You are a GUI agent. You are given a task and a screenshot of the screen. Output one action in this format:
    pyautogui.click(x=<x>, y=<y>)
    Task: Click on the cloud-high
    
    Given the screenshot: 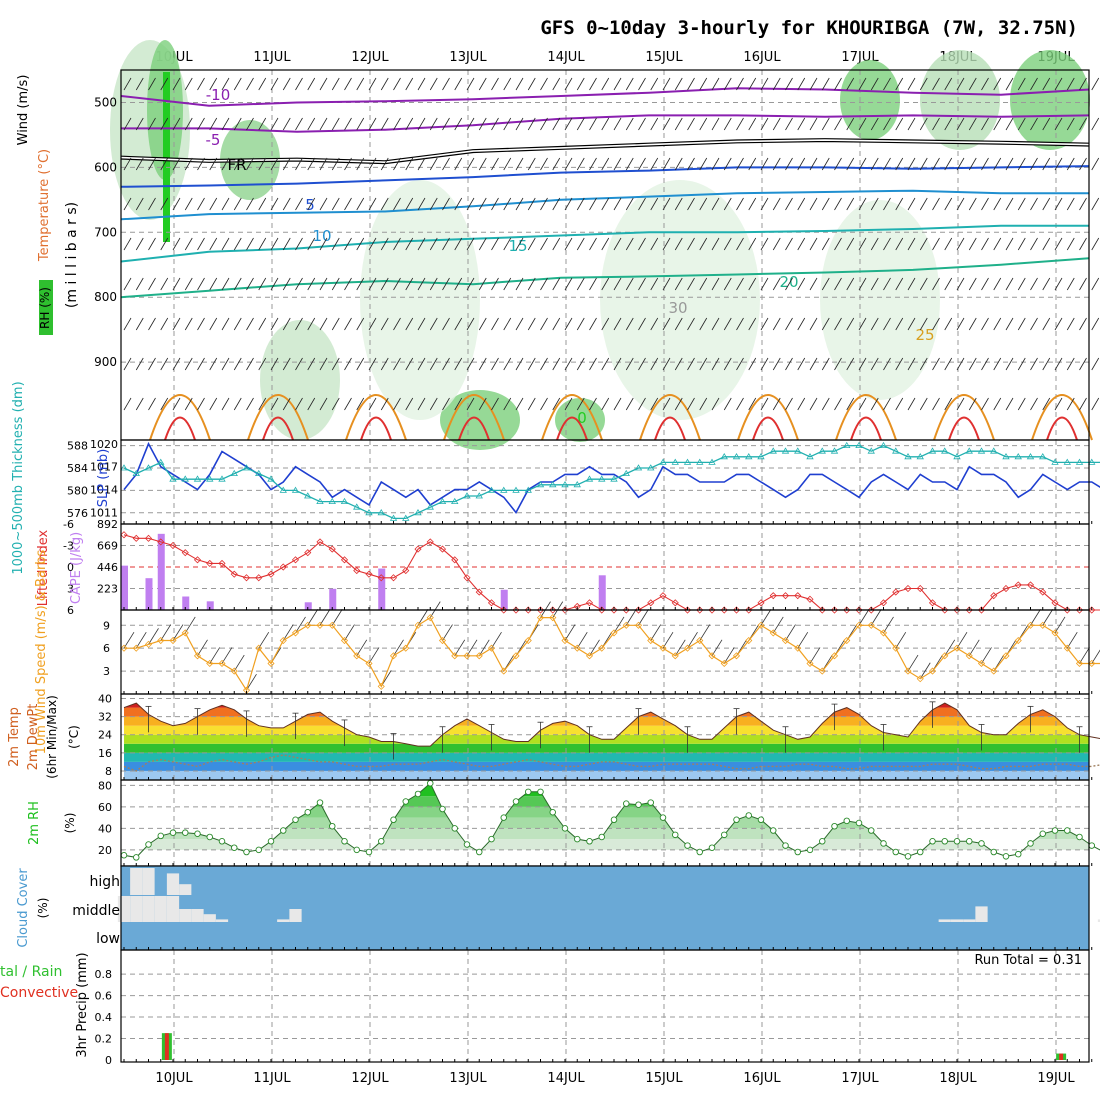 What is the action you would take?
    pyautogui.click(x=148, y=881)
    